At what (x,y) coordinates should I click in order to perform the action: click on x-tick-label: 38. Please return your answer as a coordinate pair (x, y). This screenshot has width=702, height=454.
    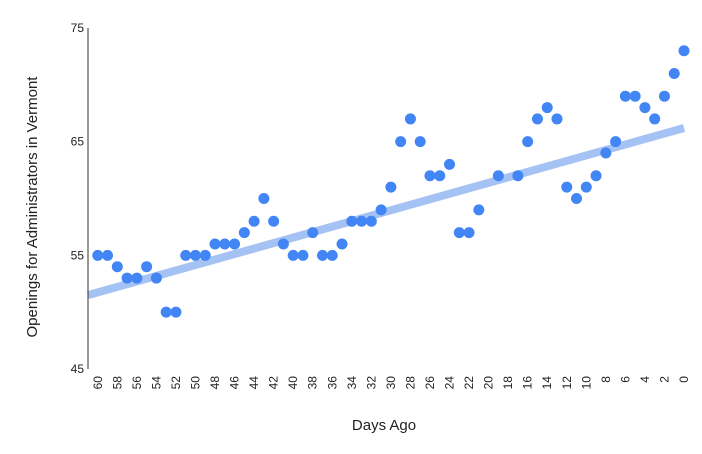
    Looking at the image, I should click on (313, 383).